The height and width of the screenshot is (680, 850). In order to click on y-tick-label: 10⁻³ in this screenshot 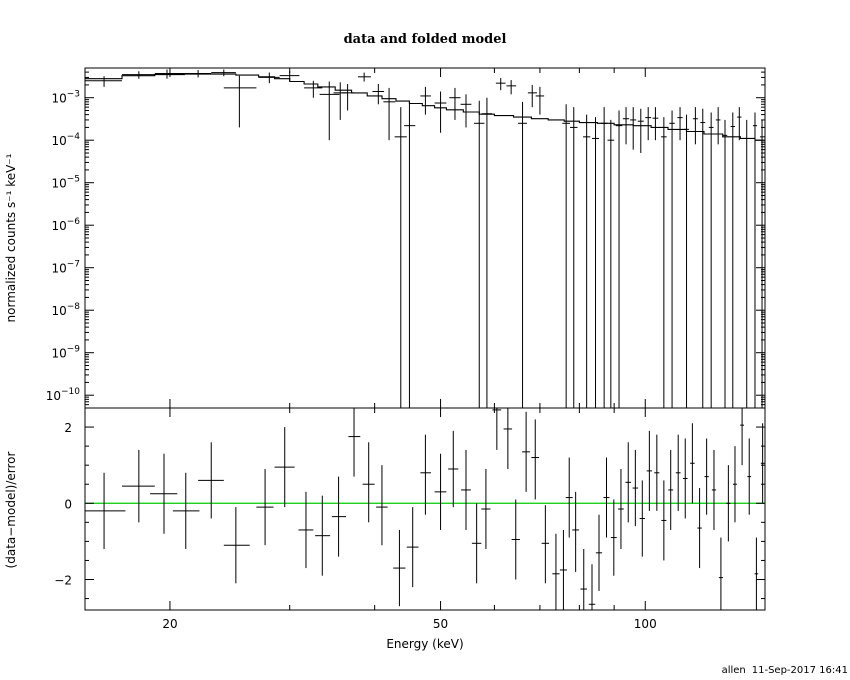, I will do `click(65, 98)`.